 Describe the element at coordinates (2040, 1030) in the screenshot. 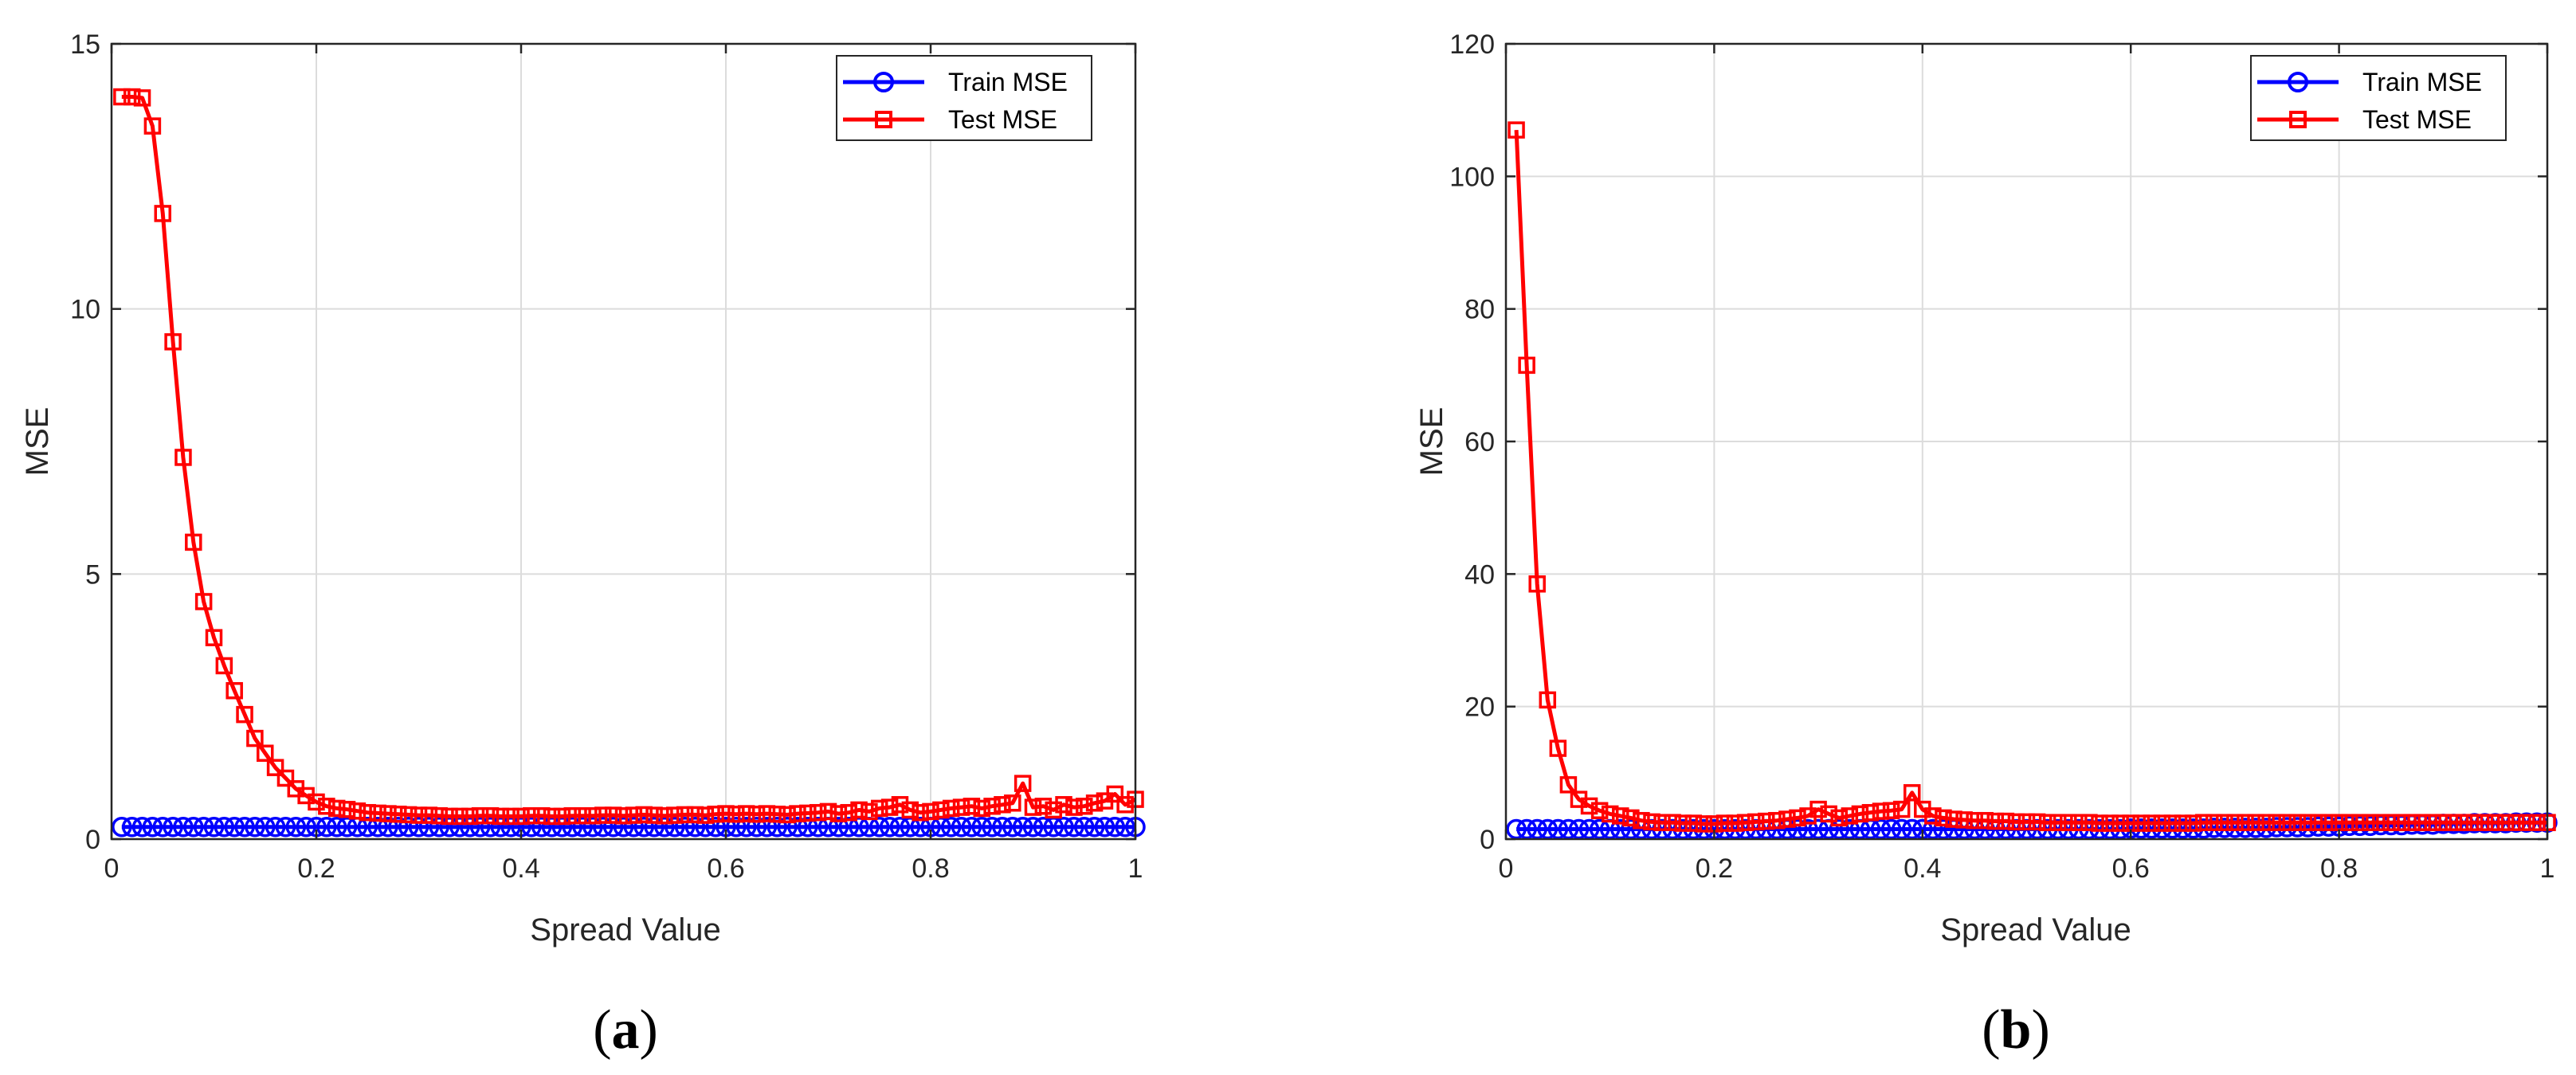

I see `panel-label-close: )` at that location.